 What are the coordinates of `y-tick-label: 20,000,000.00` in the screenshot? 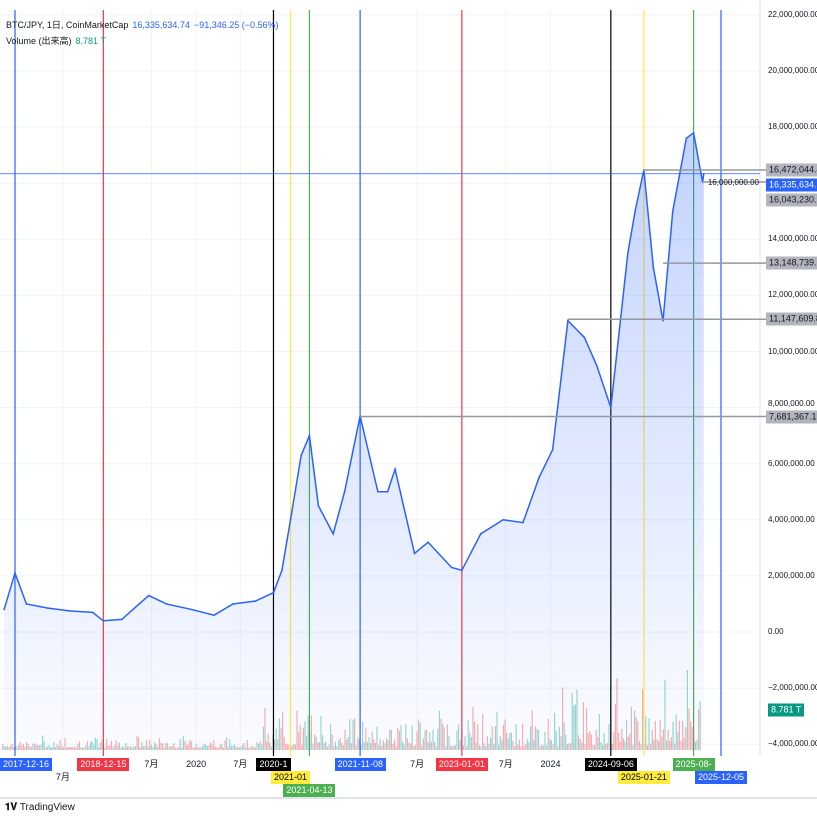 It's located at (792, 70).